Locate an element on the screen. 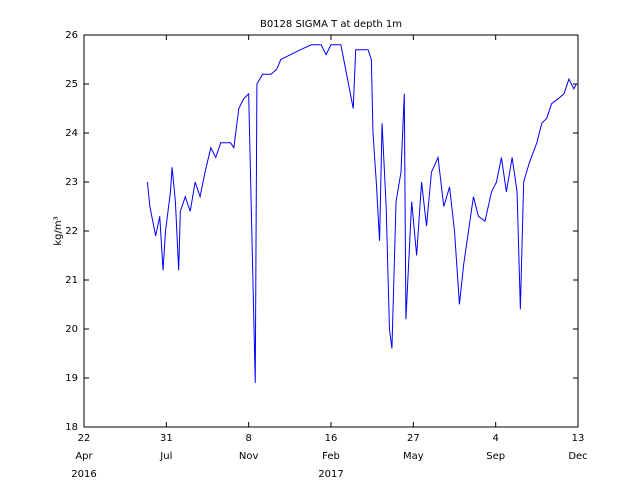  x-tick-label: 22 is located at coordinates (84, 438).